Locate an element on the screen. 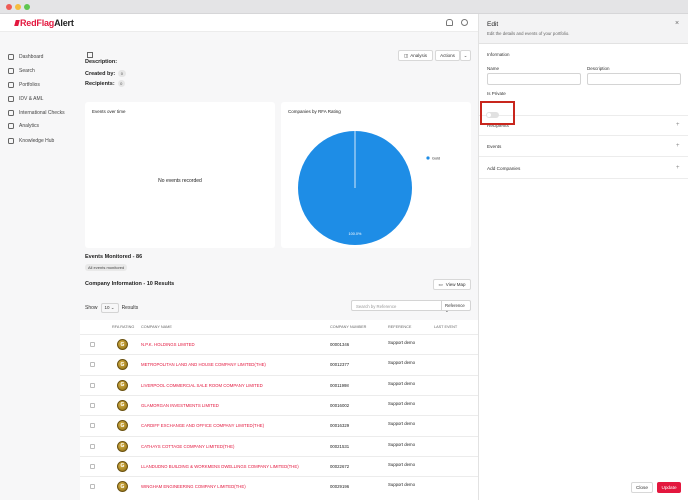  sidebar-item-idv-aml: IDV & AML is located at coordinates (43, 99).